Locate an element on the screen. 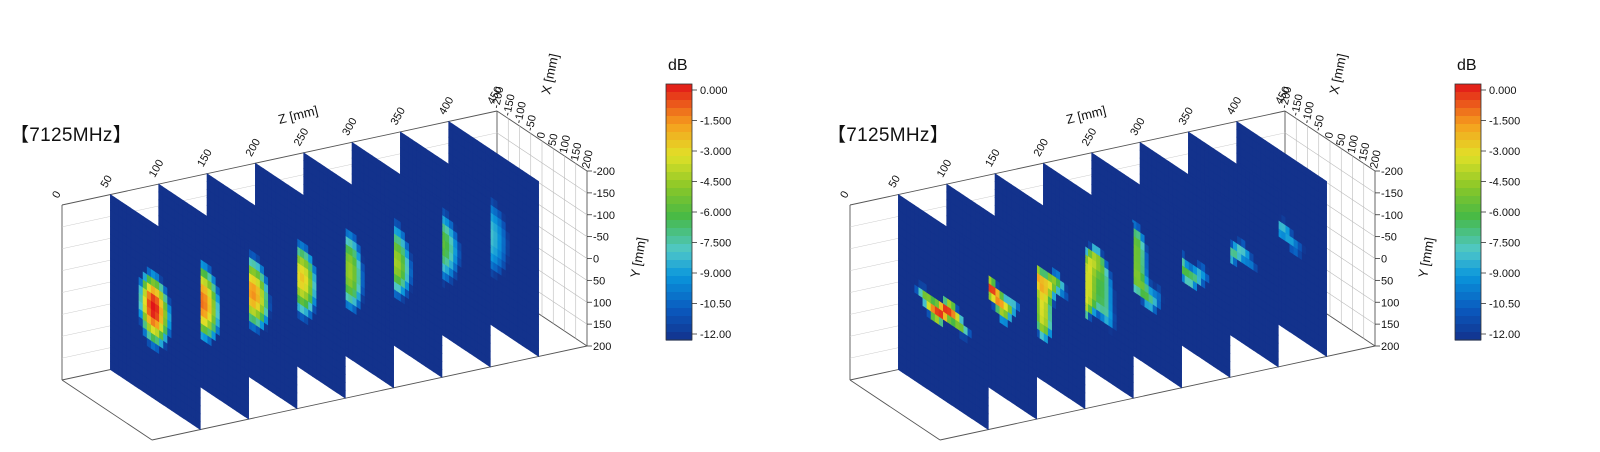 Image resolution: width=1600 pixels, height=452 pixels. colorbar-tick-label: -10.50 is located at coordinates (715, 305).